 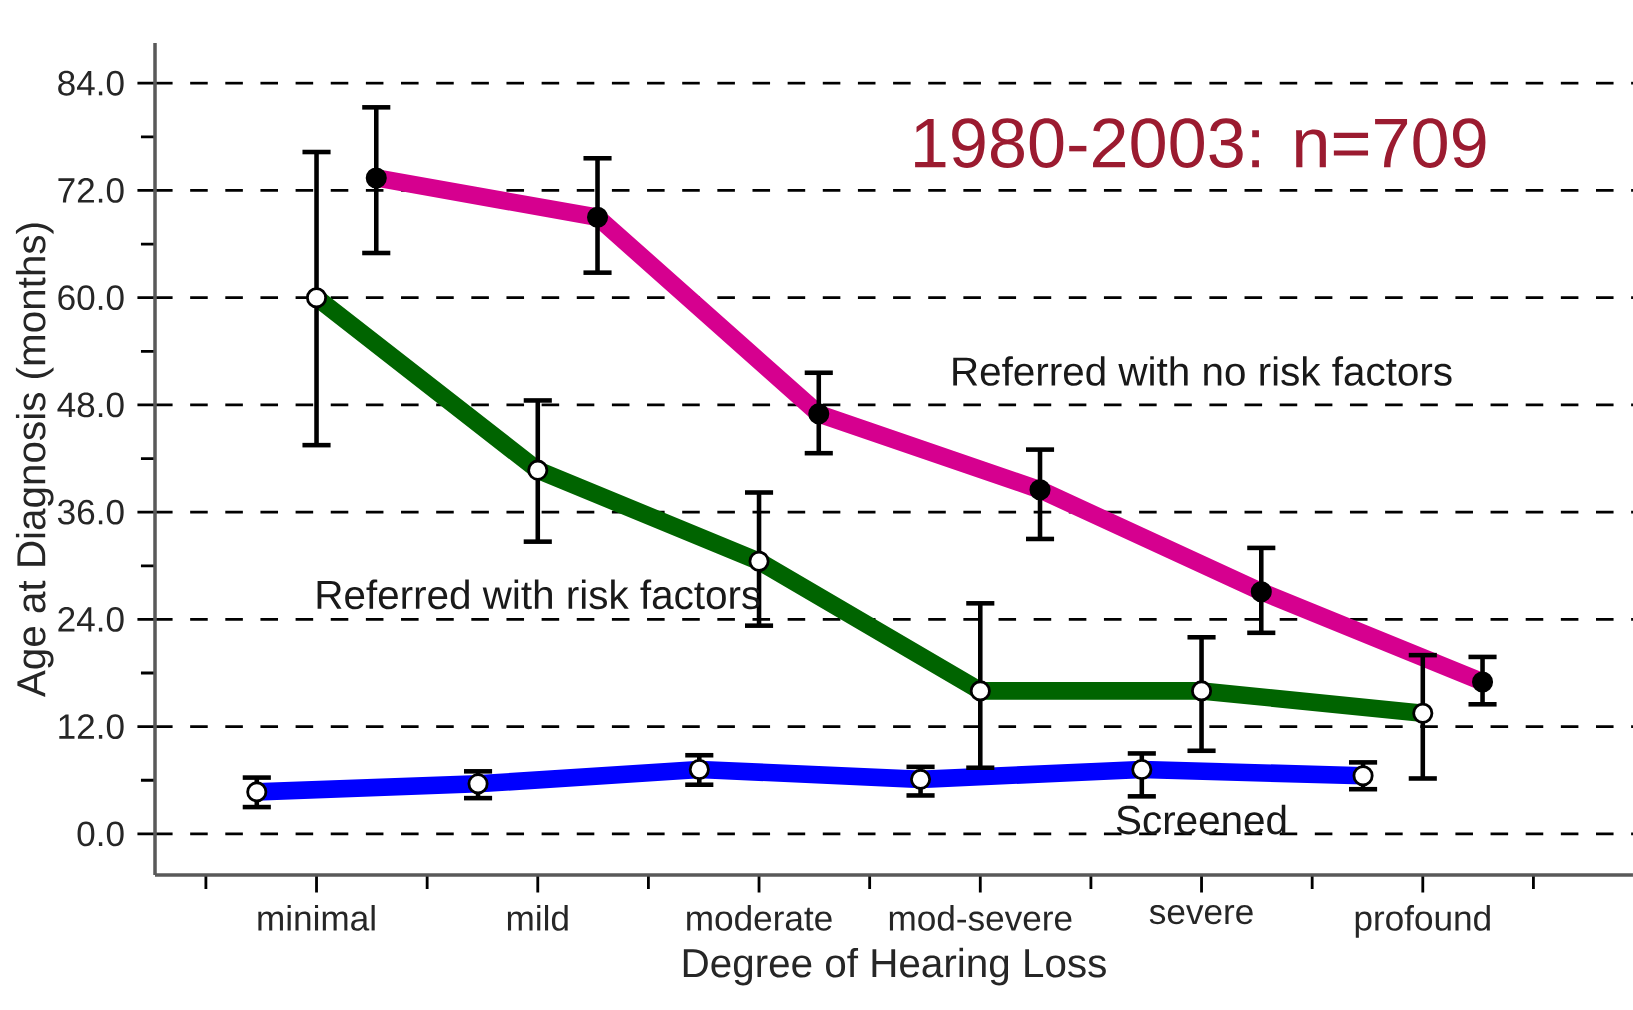 What do you see at coordinates (91, 83) in the screenshot?
I see `y-tick-label: 84.0` at bounding box center [91, 83].